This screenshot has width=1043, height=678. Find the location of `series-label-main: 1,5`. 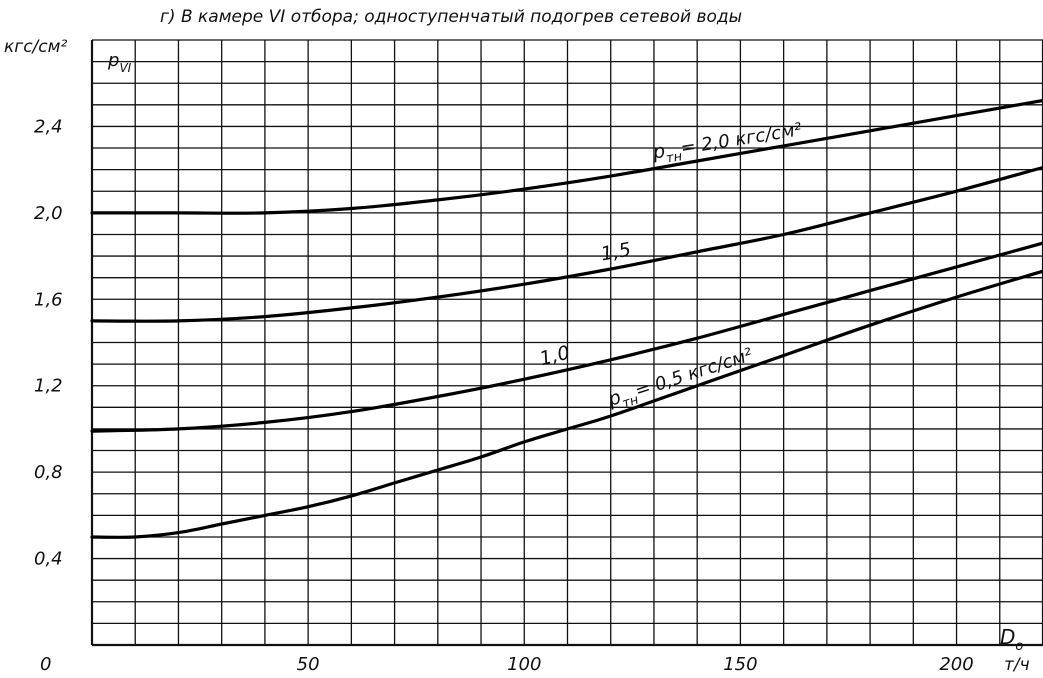

series-label-main: 1,5 is located at coordinates (616, 252).